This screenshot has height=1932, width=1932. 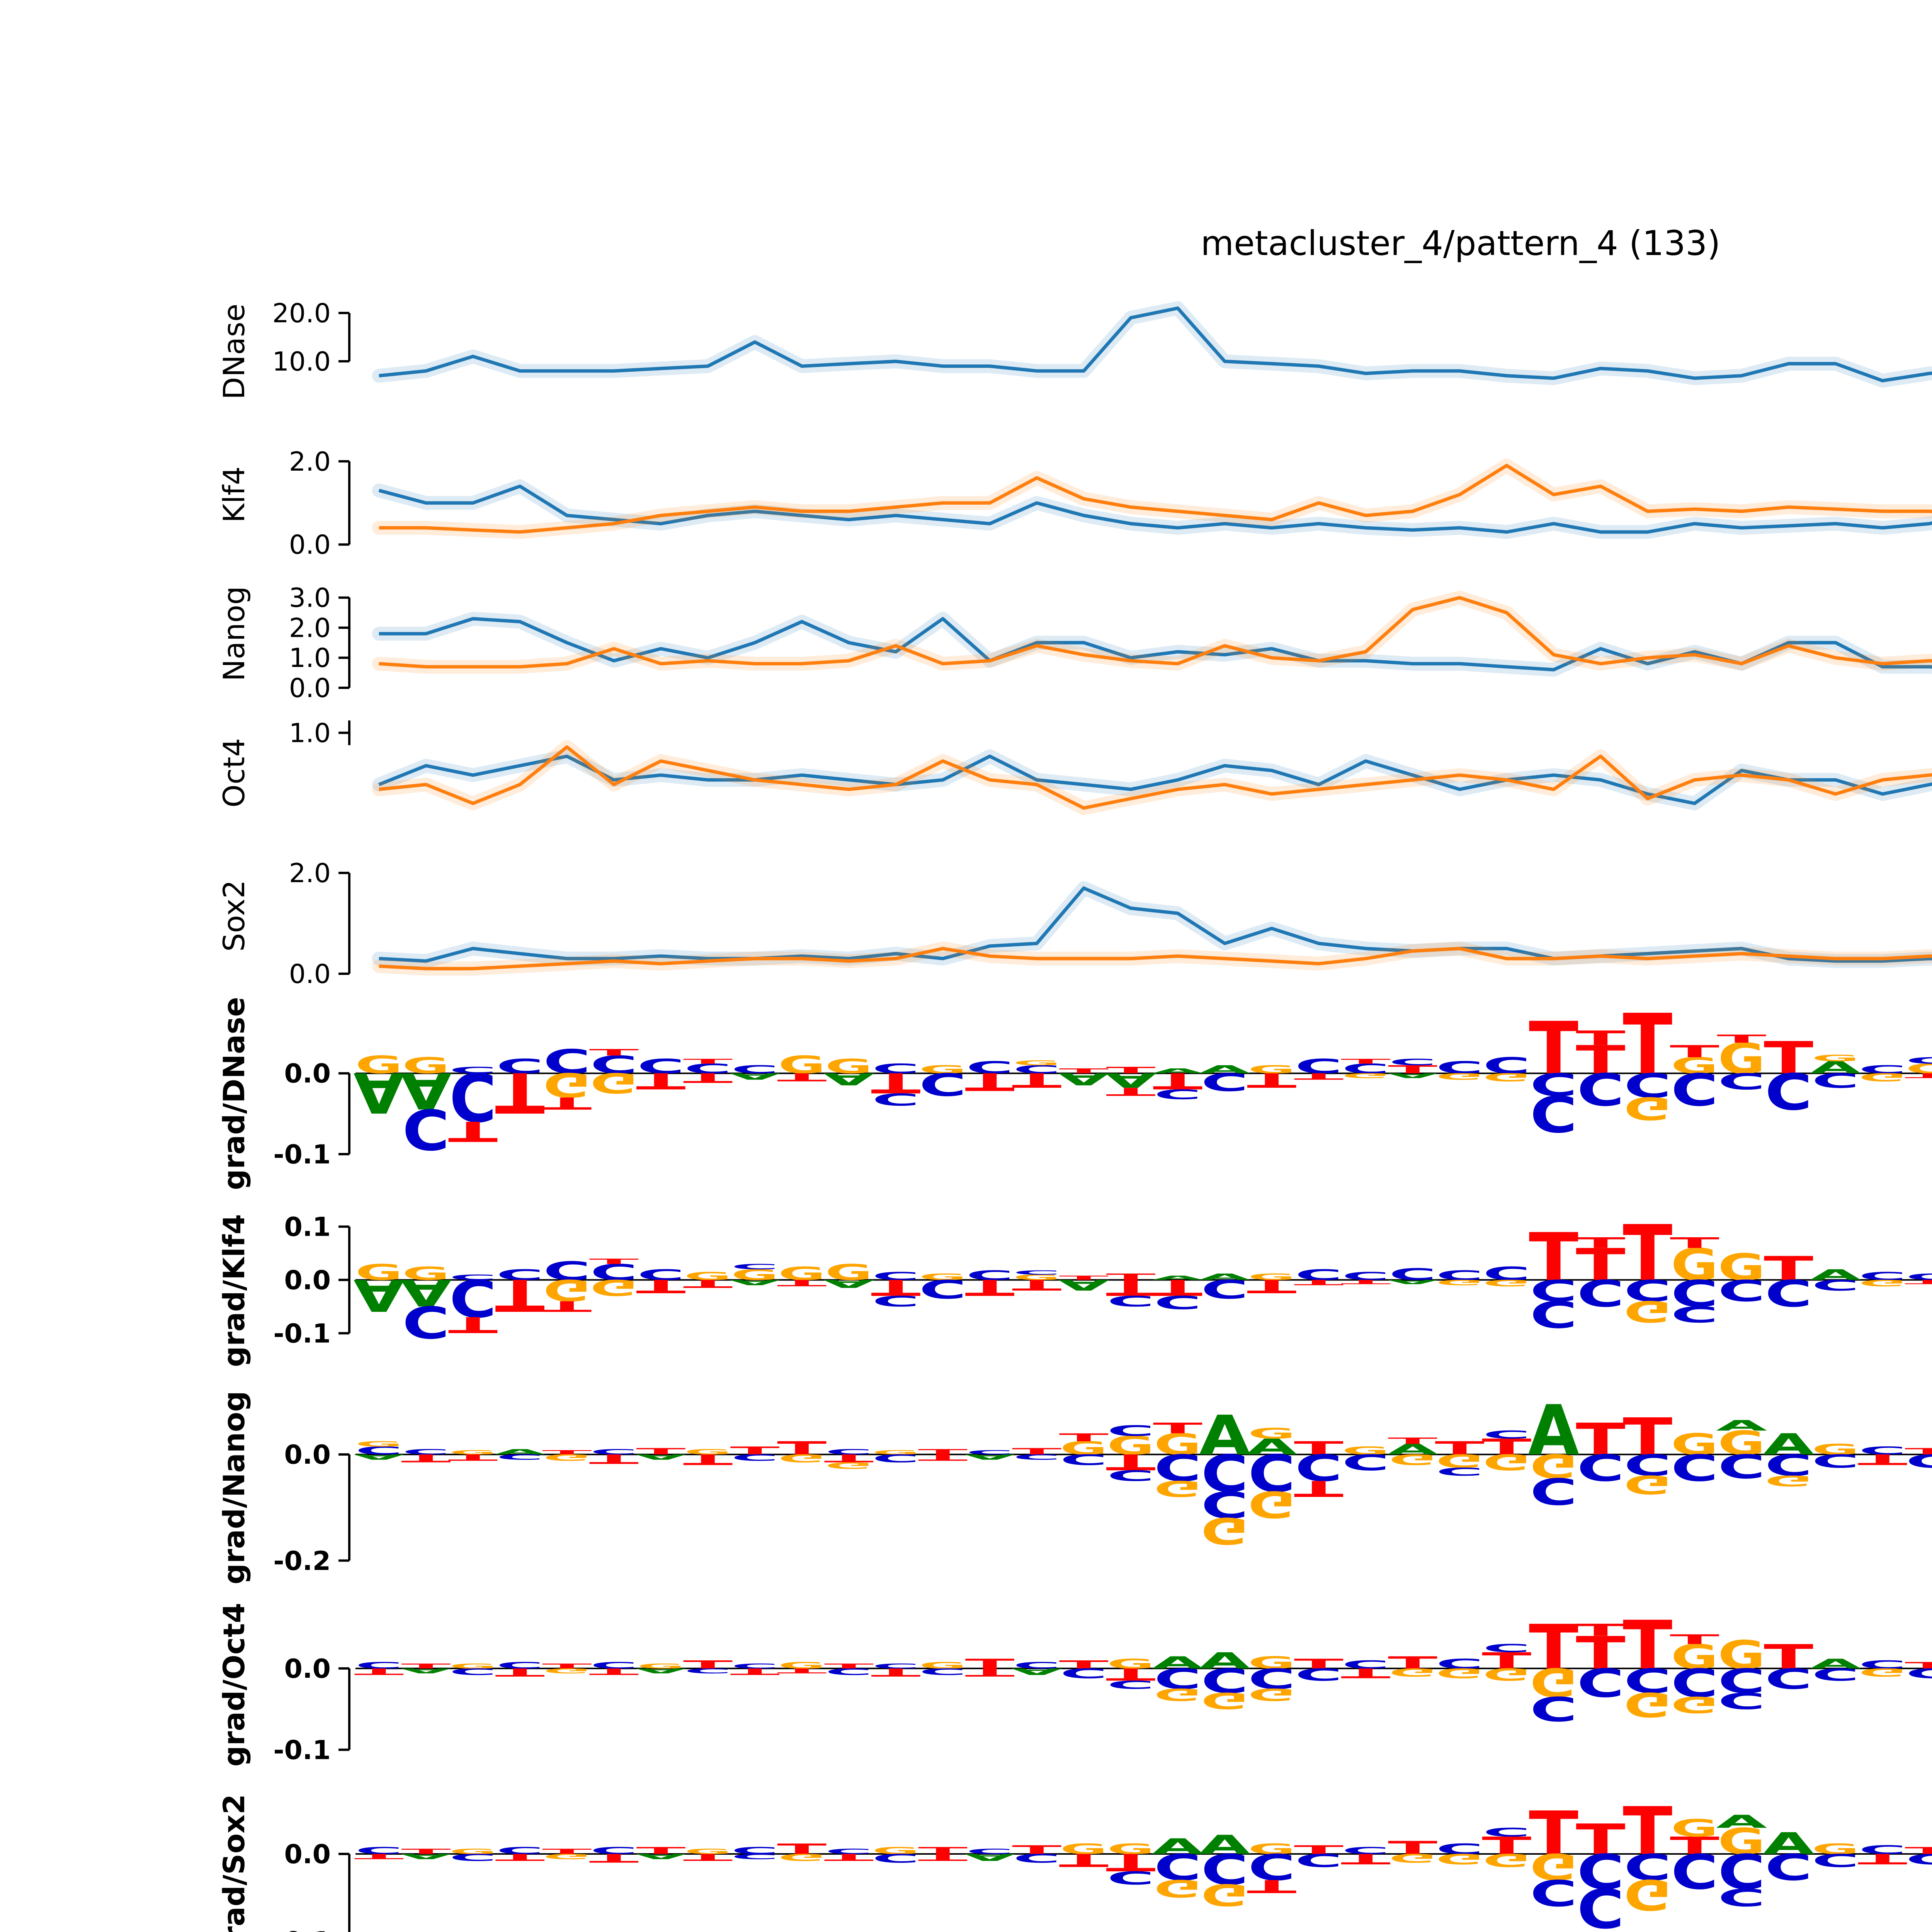 I want to click on y-tick-label: 20.0, so click(x=301, y=314).